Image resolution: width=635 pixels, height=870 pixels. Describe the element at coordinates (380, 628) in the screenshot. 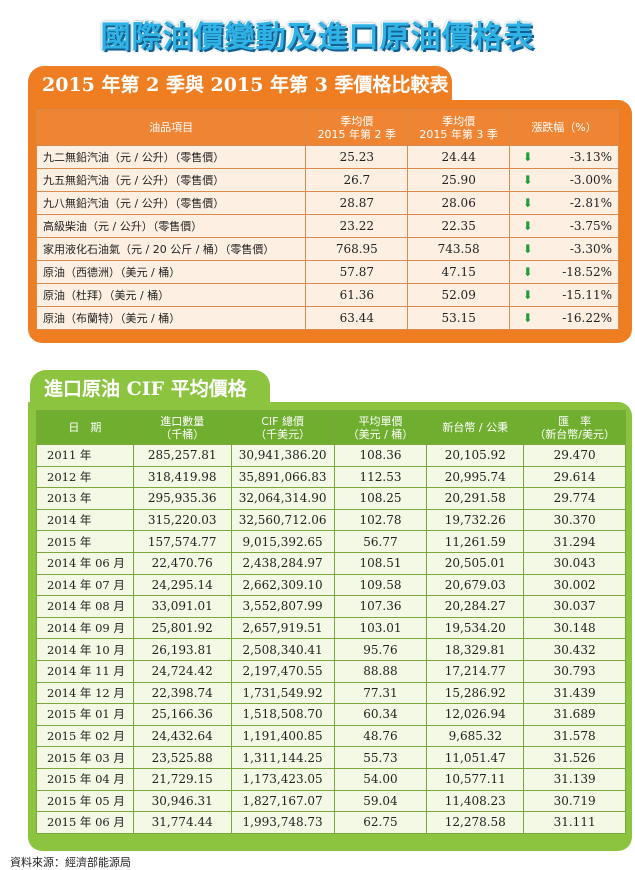

I see `avg-cell: 103.01` at that location.